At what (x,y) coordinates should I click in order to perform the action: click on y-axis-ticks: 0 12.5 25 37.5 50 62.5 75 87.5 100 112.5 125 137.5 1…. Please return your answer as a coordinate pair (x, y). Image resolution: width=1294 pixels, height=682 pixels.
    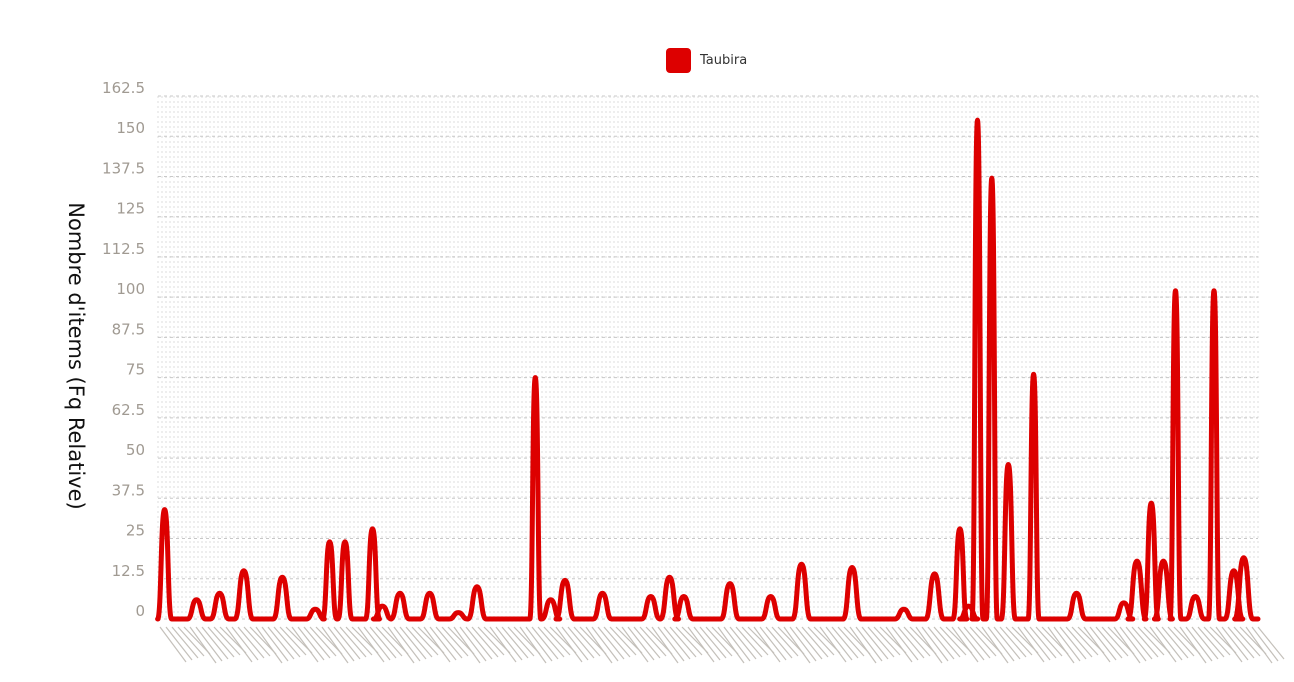
    Looking at the image, I should click on (123, 349).